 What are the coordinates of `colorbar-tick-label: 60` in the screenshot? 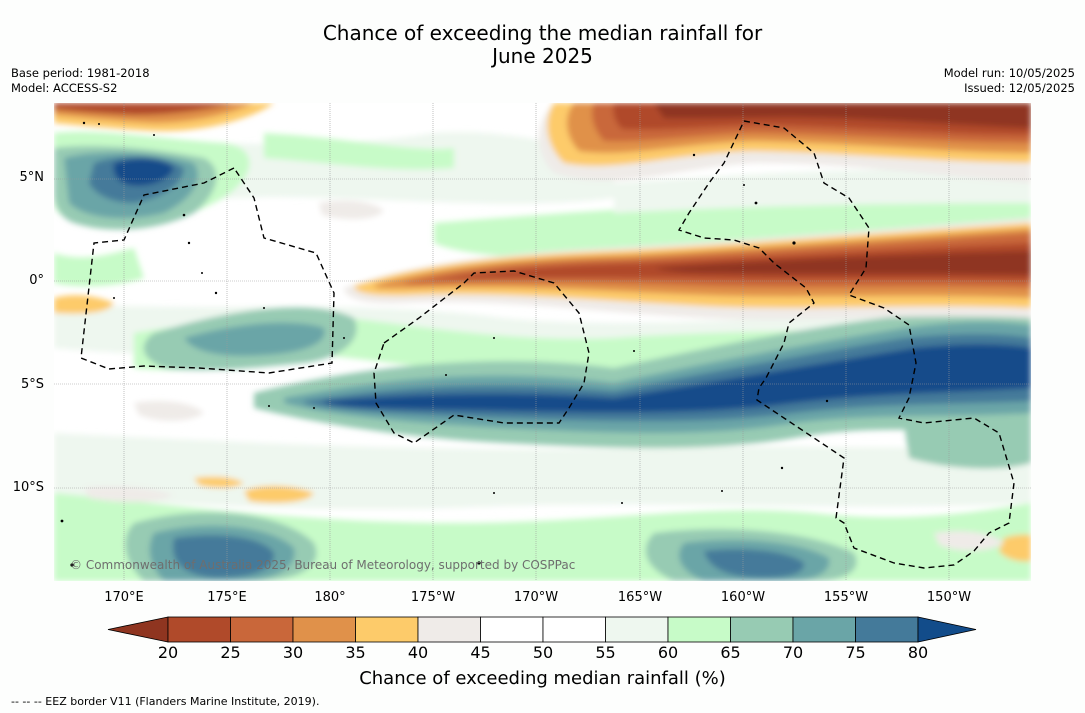 It's located at (668, 652).